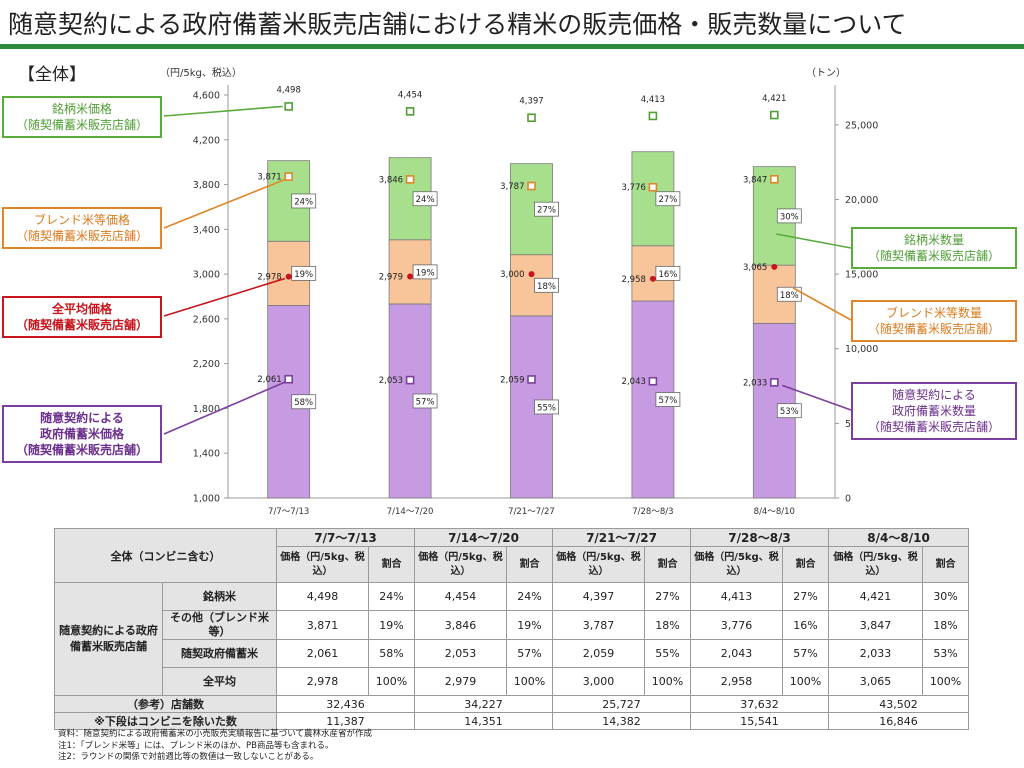 The image size is (1024, 768). Describe the element at coordinates (82, 418) in the screenshot. I see `callout-line: 随意契約による` at that location.